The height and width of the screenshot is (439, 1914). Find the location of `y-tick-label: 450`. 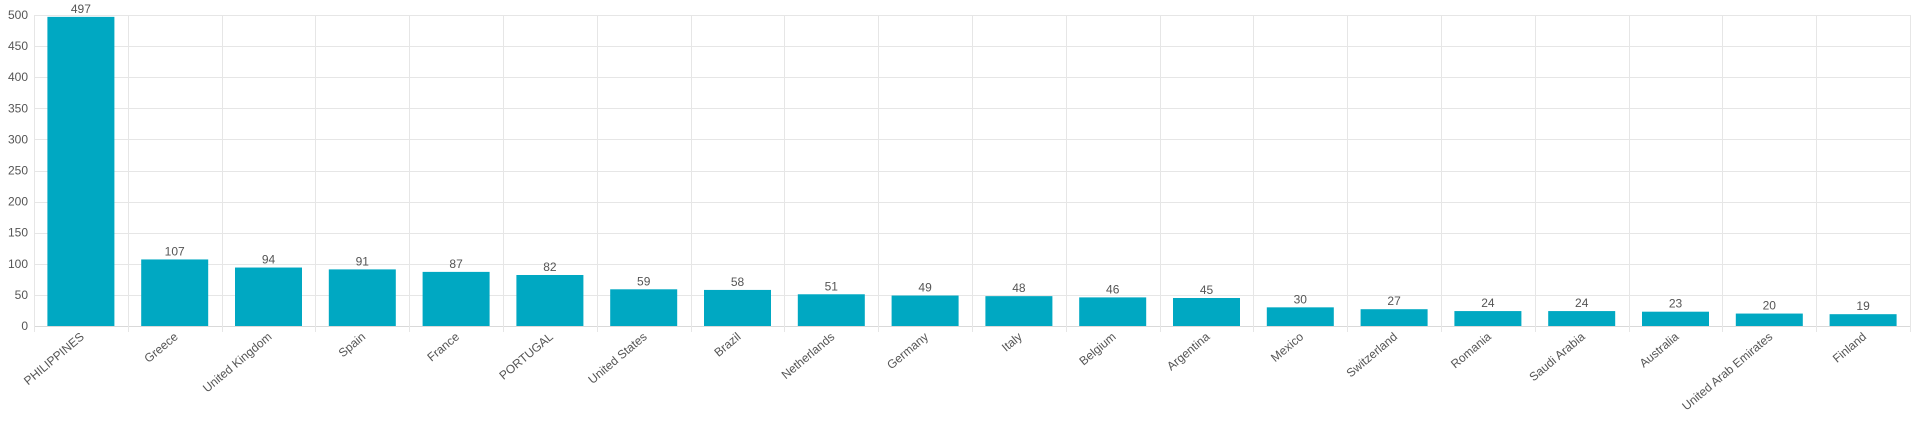

y-tick-label: 450 is located at coordinates (18, 46).